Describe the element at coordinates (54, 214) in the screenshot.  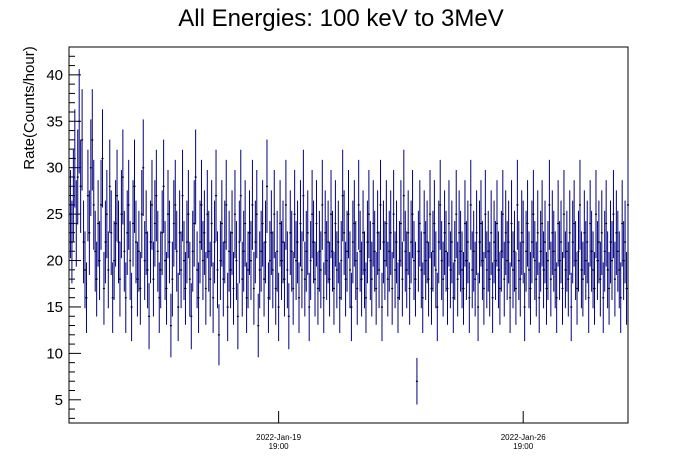
I see `y-tick-label: 25` at that location.